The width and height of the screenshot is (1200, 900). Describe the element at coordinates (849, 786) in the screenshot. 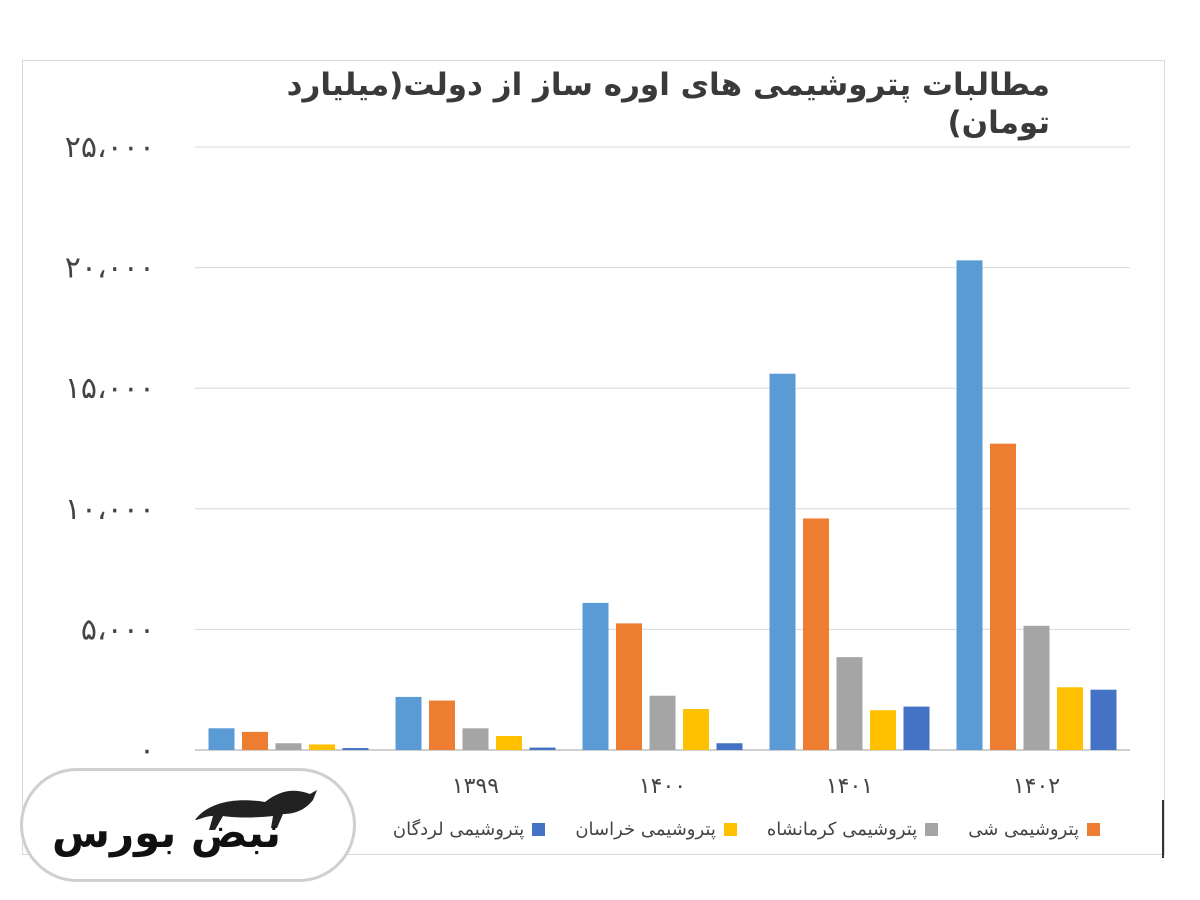

I see `x-tick-label: ۱۴۰۱` at that location.